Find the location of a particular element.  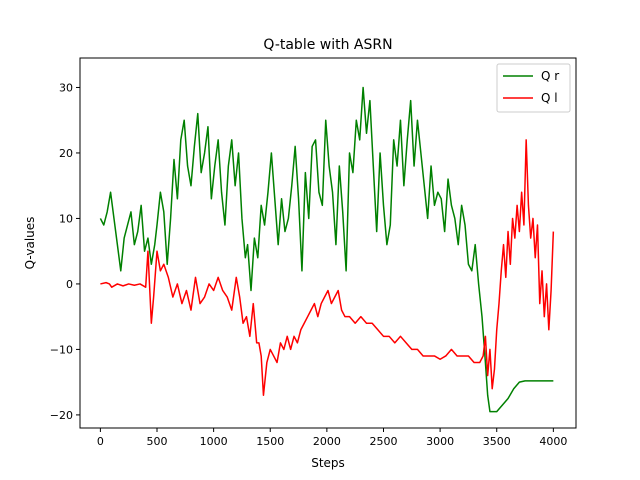

x-tick-label: 500 is located at coordinates (157, 441).